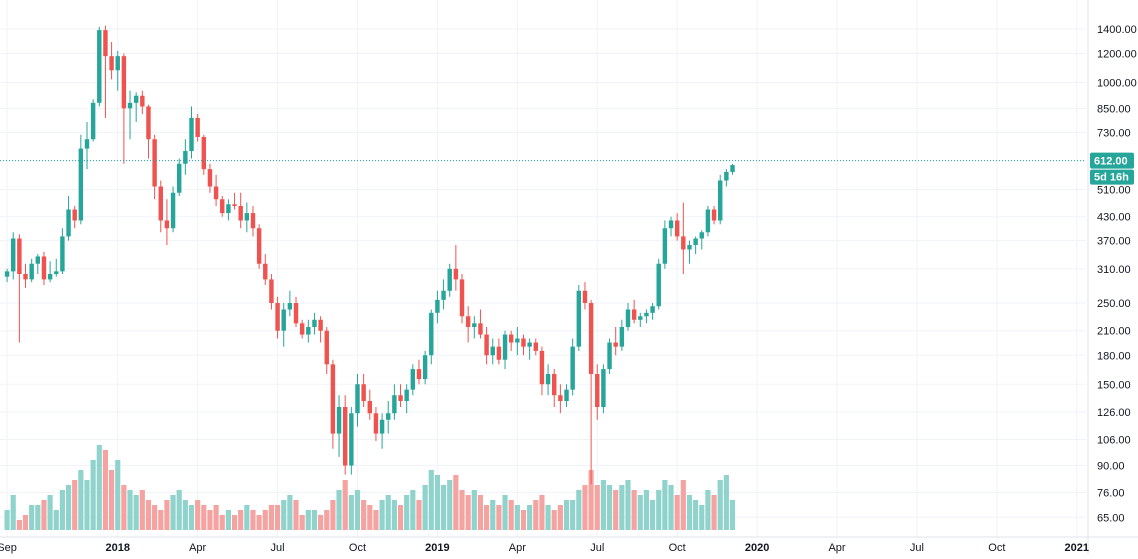 Image resolution: width=1138 pixels, height=559 pixels. What do you see at coordinates (1111, 467) in the screenshot?
I see `price-tick-label: 90.00` at bounding box center [1111, 467].